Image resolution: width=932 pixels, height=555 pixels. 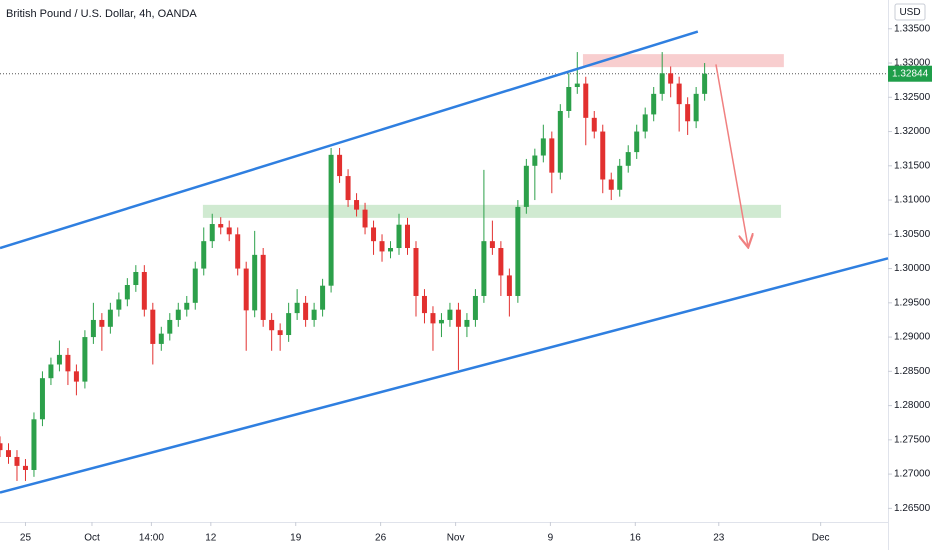 What do you see at coordinates (821, 538) in the screenshot?
I see `x-tick-label: Dec` at bounding box center [821, 538].